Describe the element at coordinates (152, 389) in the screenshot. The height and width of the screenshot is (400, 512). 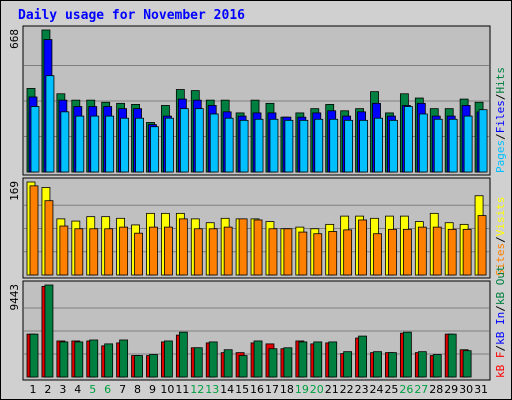
I see `x-tick-label-9: 9` at that location.